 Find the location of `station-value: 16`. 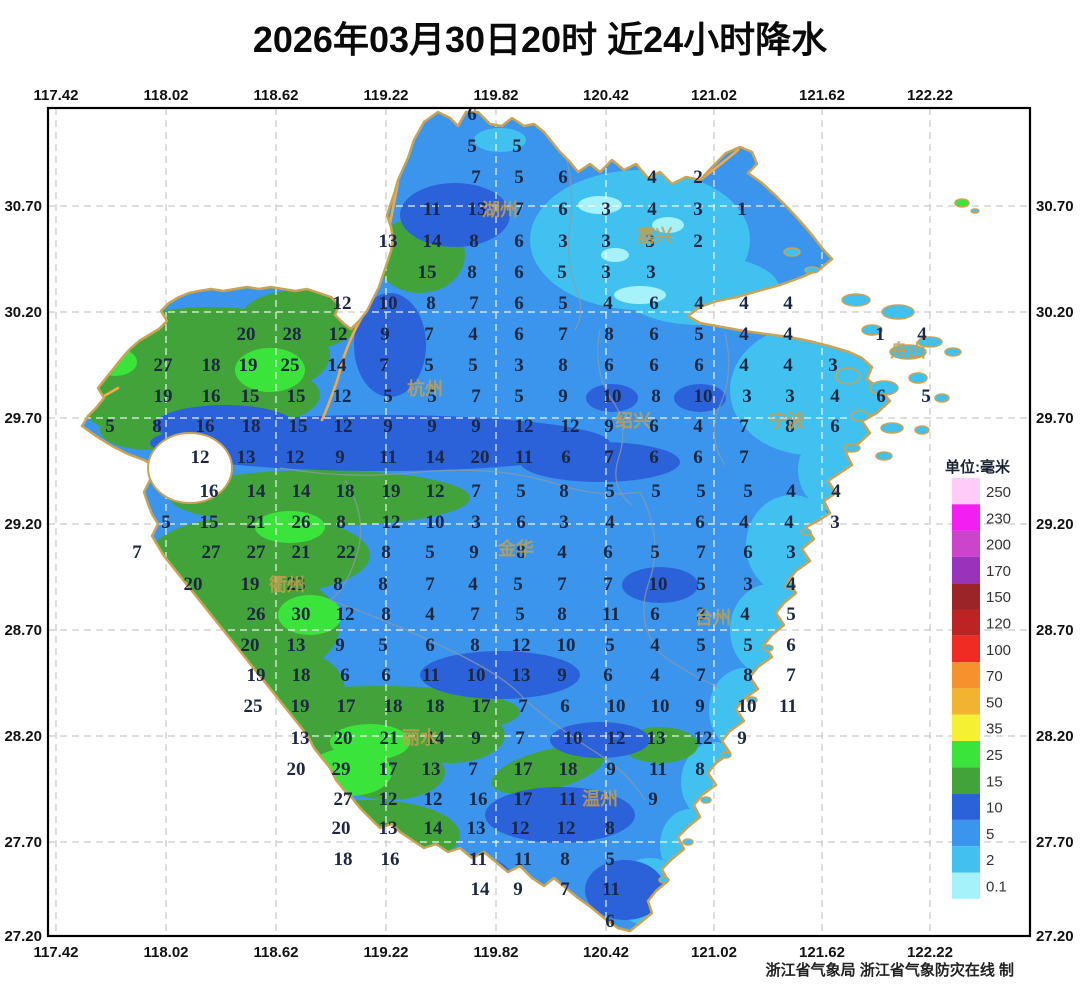

station-value: 16 is located at coordinates (478, 799).